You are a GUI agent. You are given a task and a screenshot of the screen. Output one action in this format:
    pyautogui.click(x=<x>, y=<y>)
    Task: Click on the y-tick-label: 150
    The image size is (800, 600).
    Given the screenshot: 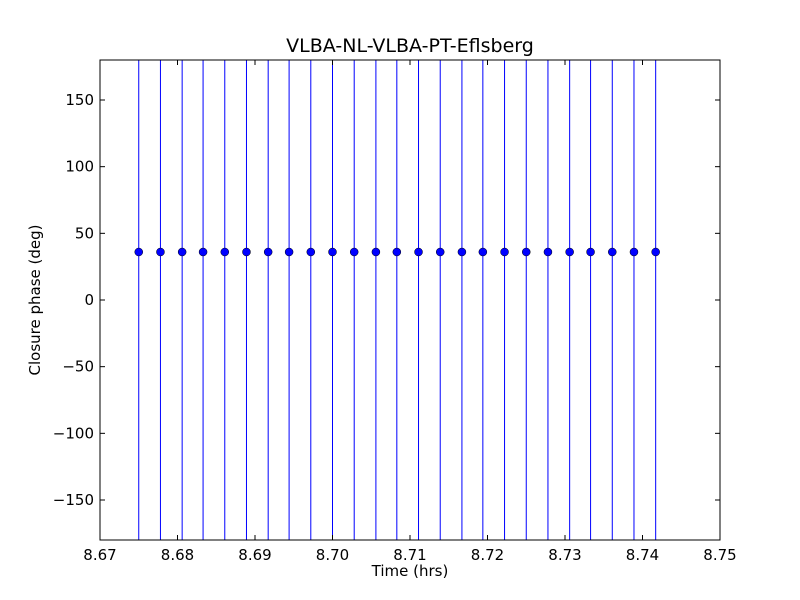 What is the action you would take?
    pyautogui.click(x=79, y=100)
    